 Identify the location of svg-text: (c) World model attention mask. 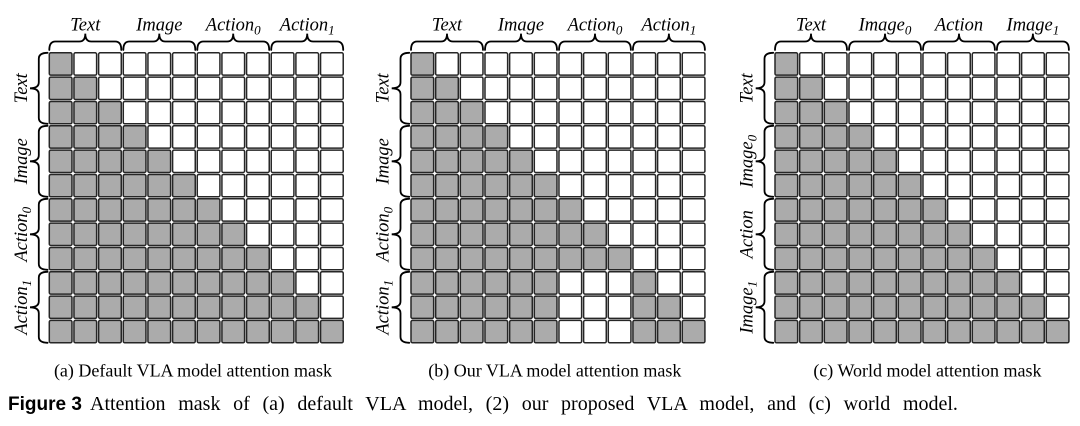
(927, 370).